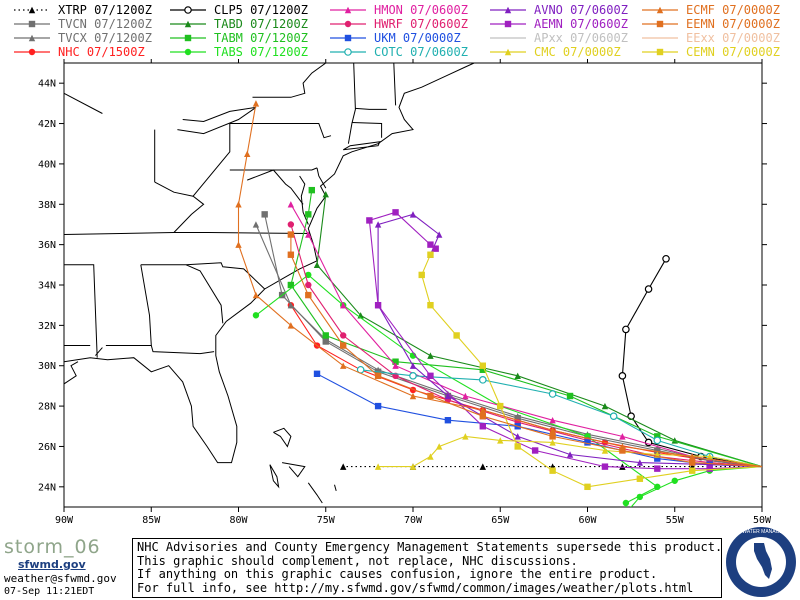  What do you see at coordinates (733, 38) in the screenshot?
I see `legend-label: EExx 07/0000Z` at bounding box center [733, 38].